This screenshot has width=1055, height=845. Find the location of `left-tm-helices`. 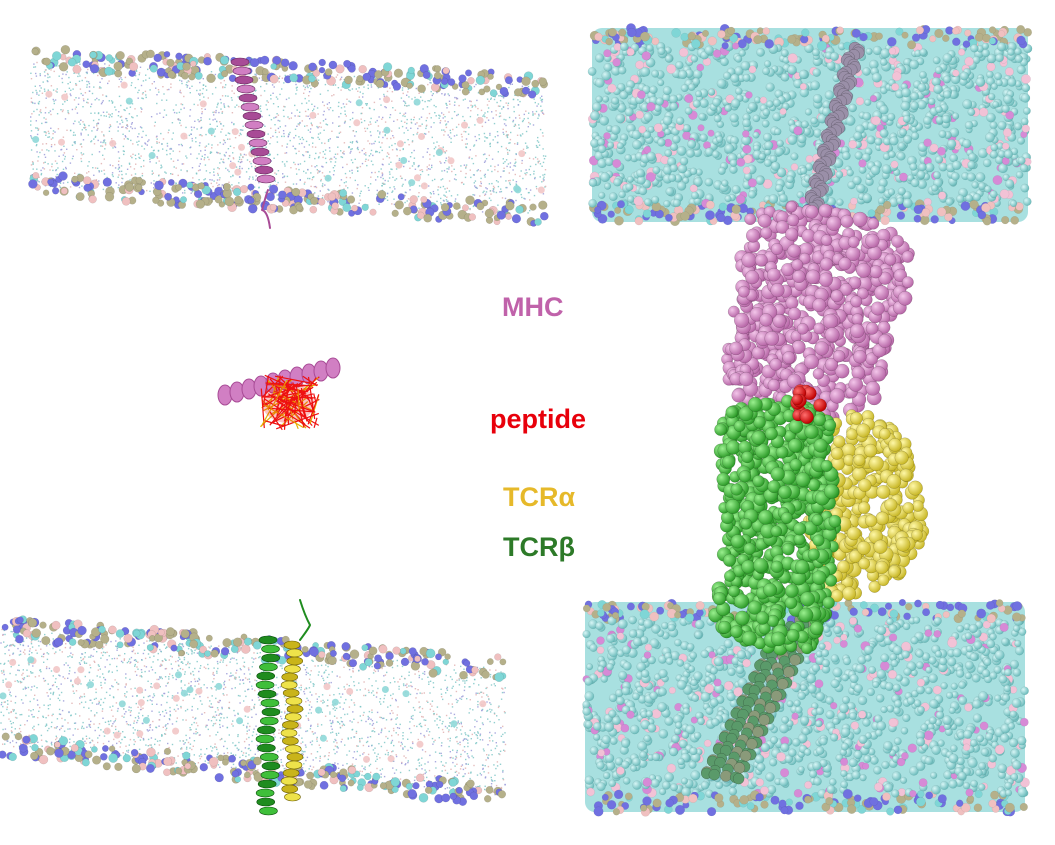

left-tm-helices is located at coordinates (279, 725).